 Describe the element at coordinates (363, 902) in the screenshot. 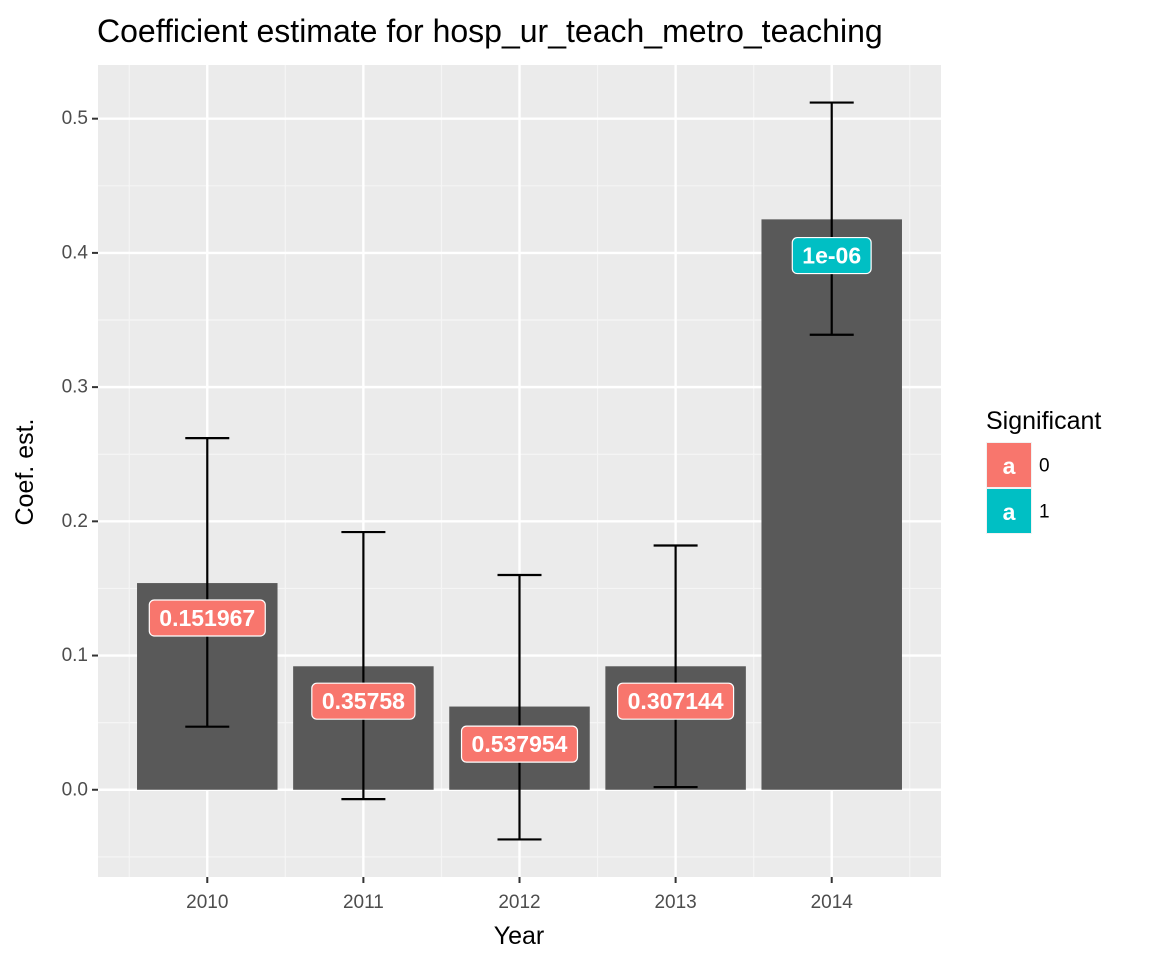

I see `x-tick-label: 2011` at that location.